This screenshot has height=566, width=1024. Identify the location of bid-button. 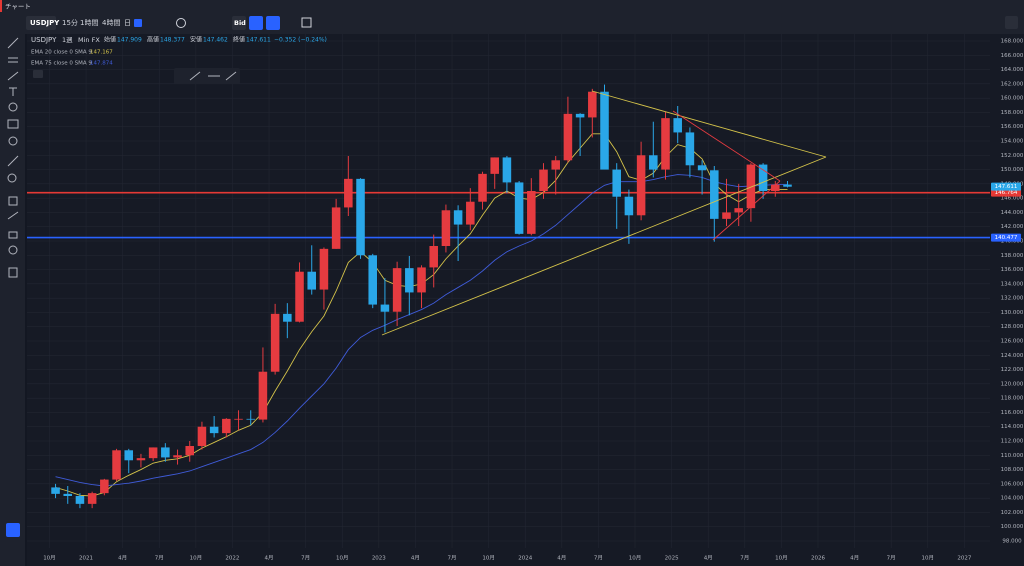
(239, 23).